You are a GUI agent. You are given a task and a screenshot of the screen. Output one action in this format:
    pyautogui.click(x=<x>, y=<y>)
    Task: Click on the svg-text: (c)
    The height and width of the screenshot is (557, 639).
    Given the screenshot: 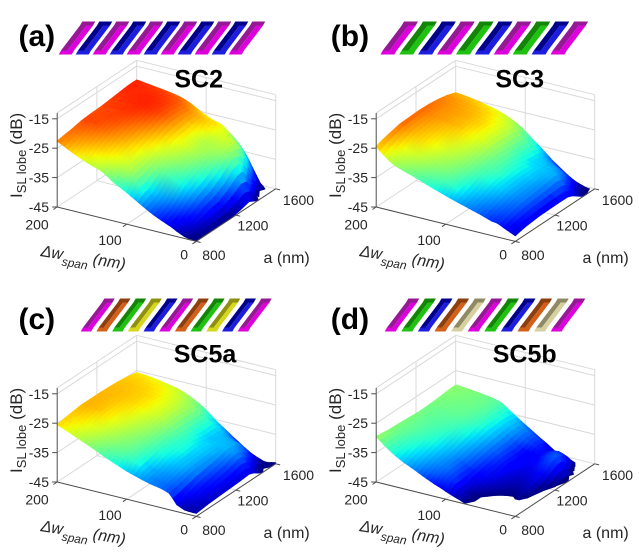 What is the action you would take?
    pyautogui.click(x=37, y=319)
    